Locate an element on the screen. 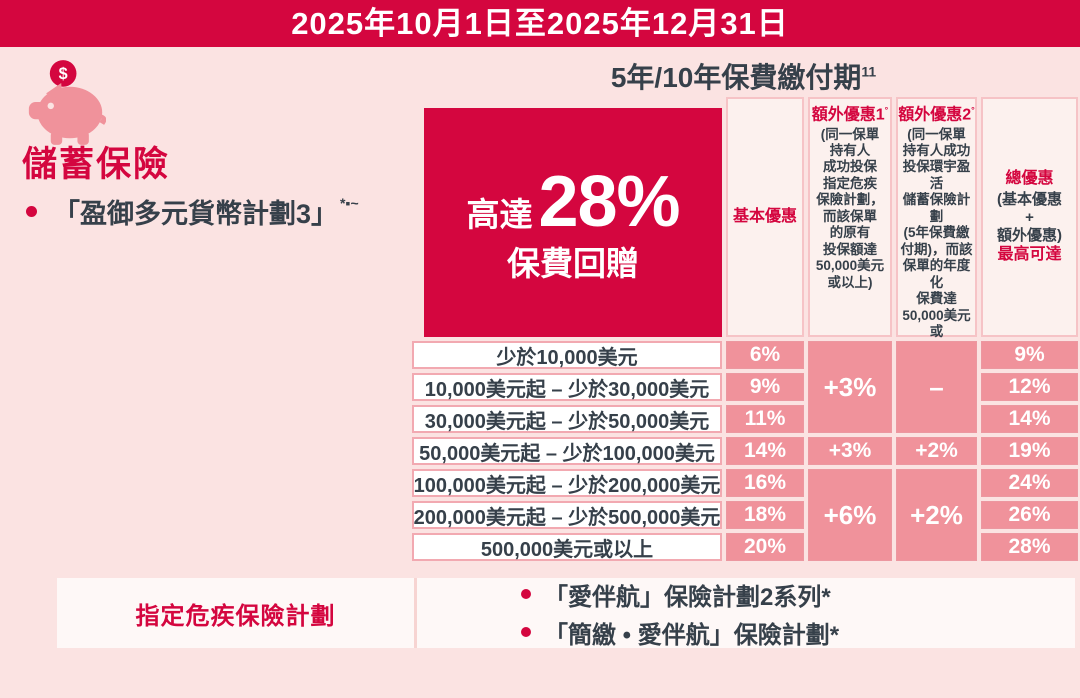  ci-plan-list: 「愛伴航」保險計劃2系列* 「簡繳 • 愛伴航」保險計劃* is located at coordinates (746, 613).